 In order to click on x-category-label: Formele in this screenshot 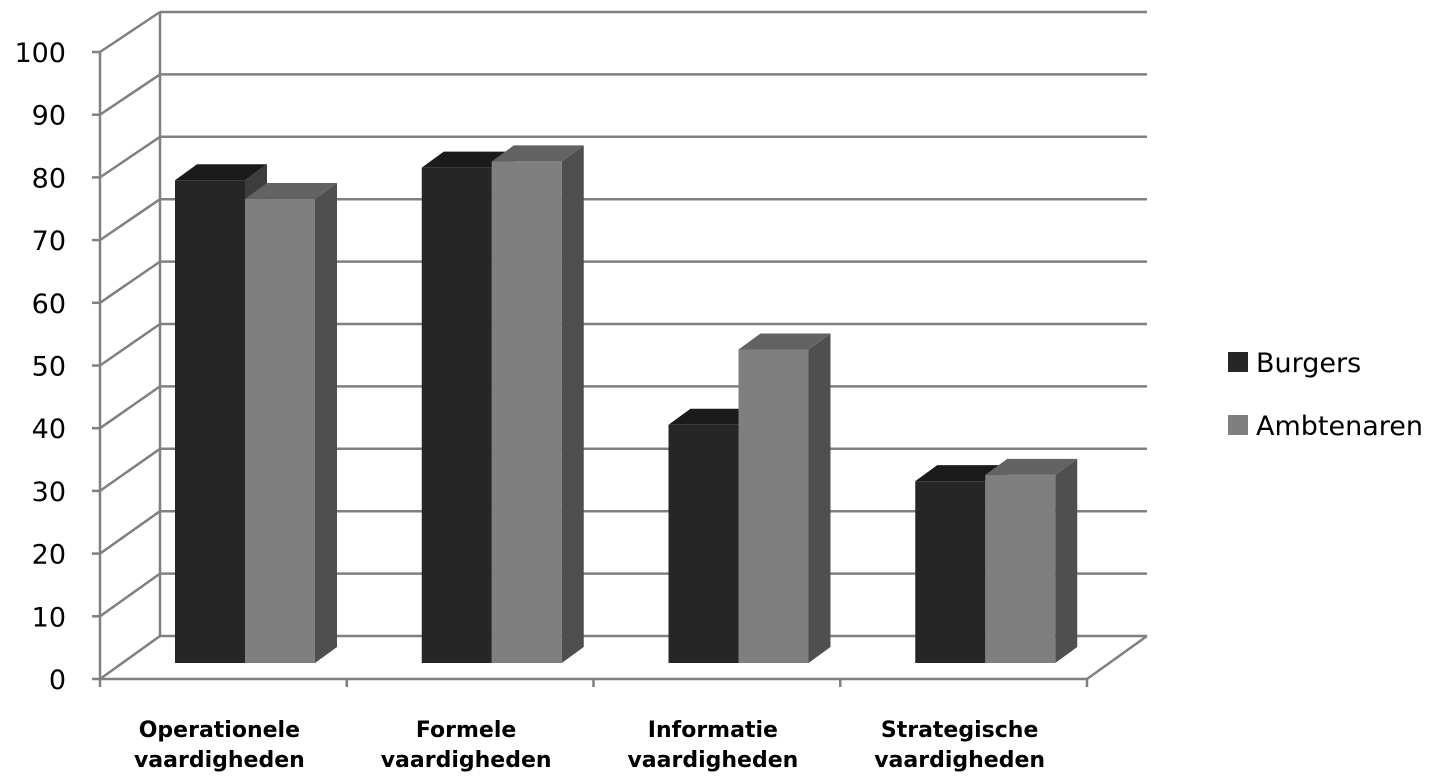, I will do `click(466, 730)`.